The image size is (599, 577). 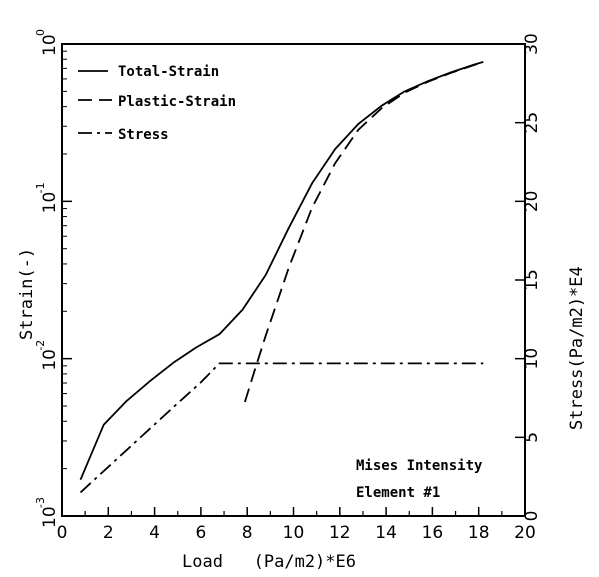 I want to click on right-tick-label: 0, so click(x=532, y=516).